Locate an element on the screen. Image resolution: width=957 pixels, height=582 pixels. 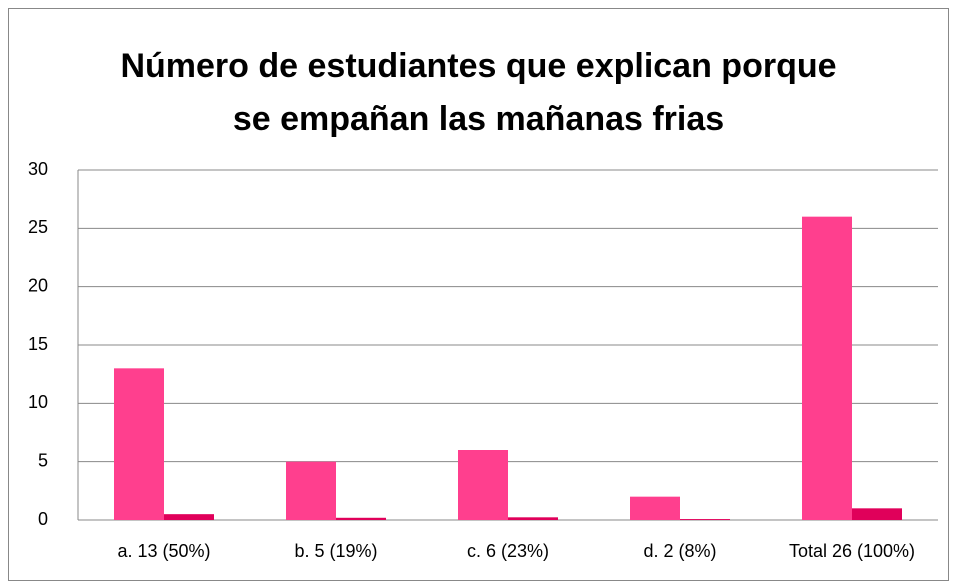
x-tick-label: d. 2 (8%) is located at coordinates (679, 551).